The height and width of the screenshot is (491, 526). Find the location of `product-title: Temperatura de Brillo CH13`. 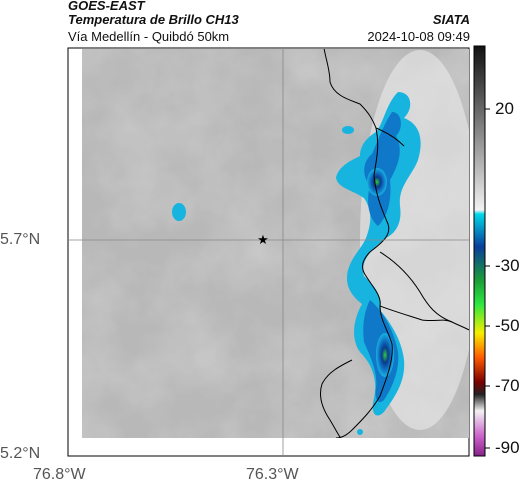

product-title: Temperatura de Brillo CH13 is located at coordinates (153, 19).